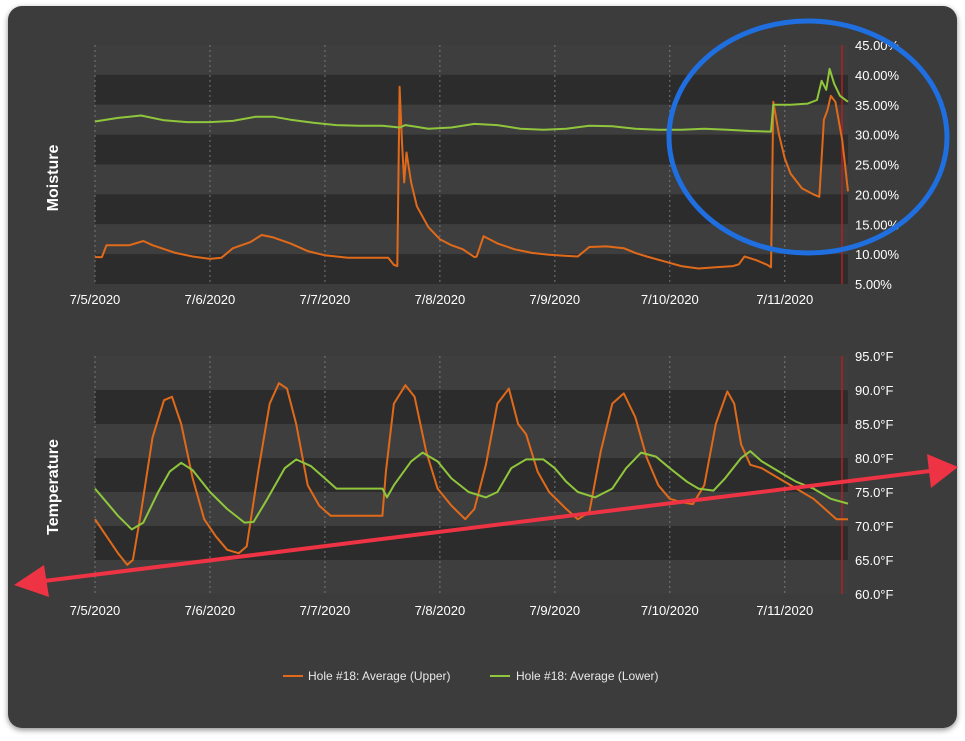 This screenshot has width=965, height=741. I want to click on temperature-x-tick-label: 7/11/2020, so click(784, 610).